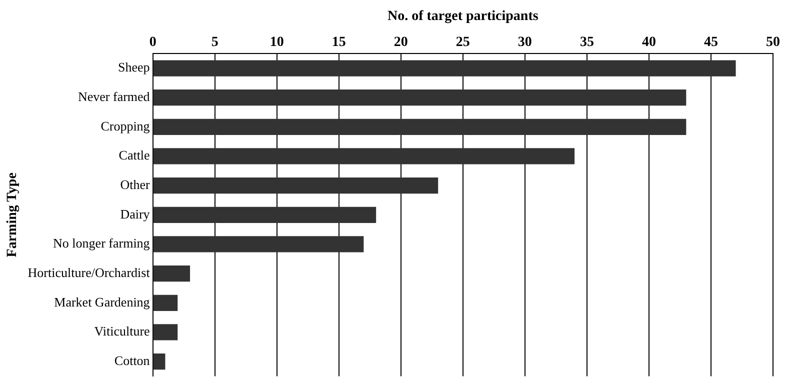 The width and height of the screenshot is (787, 387). I want to click on x-tick-label: 25, so click(463, 42).